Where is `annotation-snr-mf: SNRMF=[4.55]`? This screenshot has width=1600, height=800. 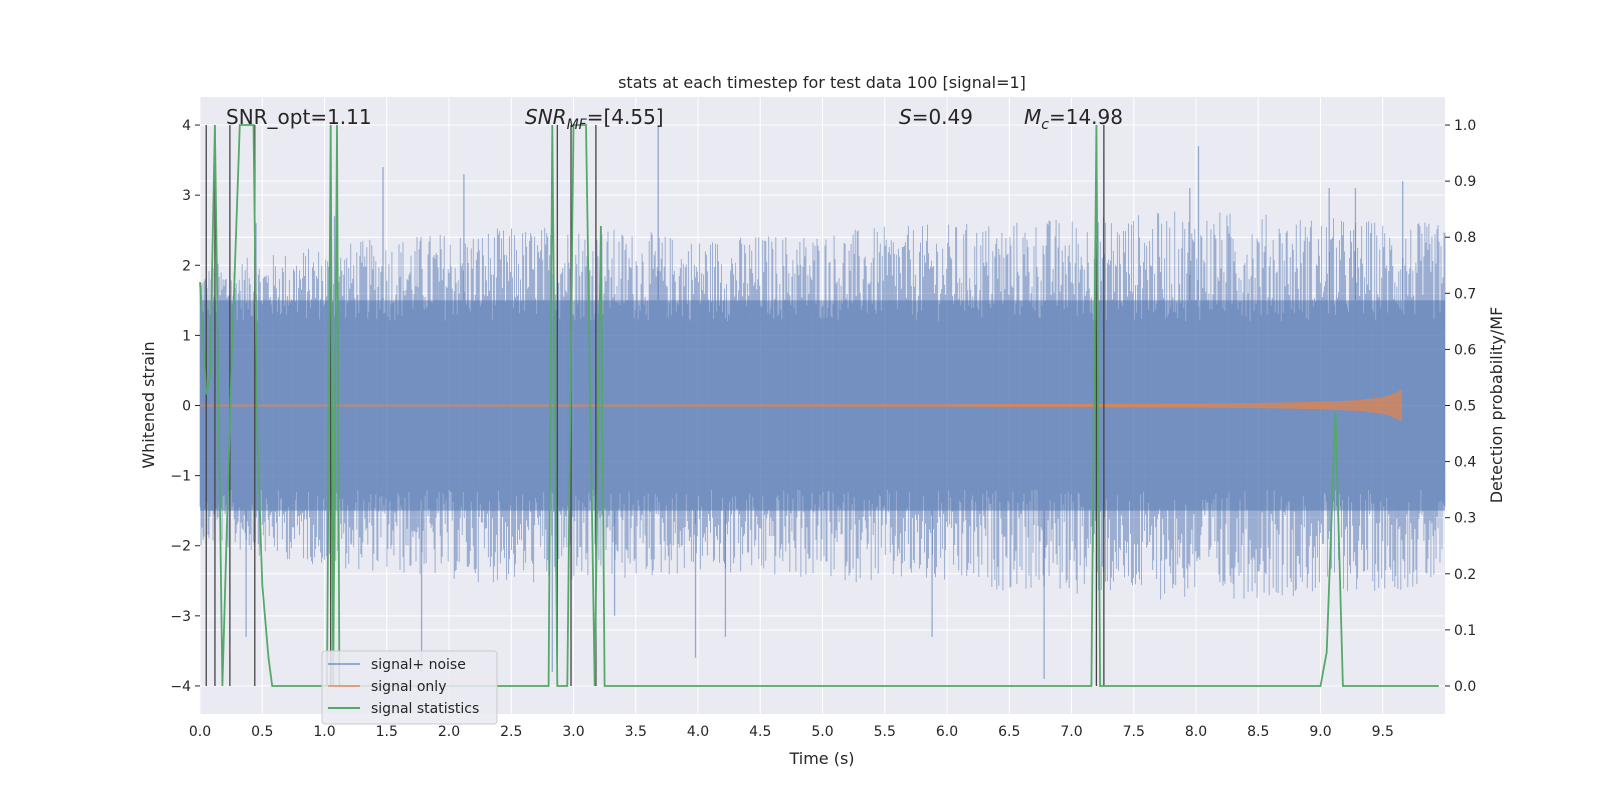 annotation-snr-mf: SNRMF=[4.55] is located at coordinates (594, 119).